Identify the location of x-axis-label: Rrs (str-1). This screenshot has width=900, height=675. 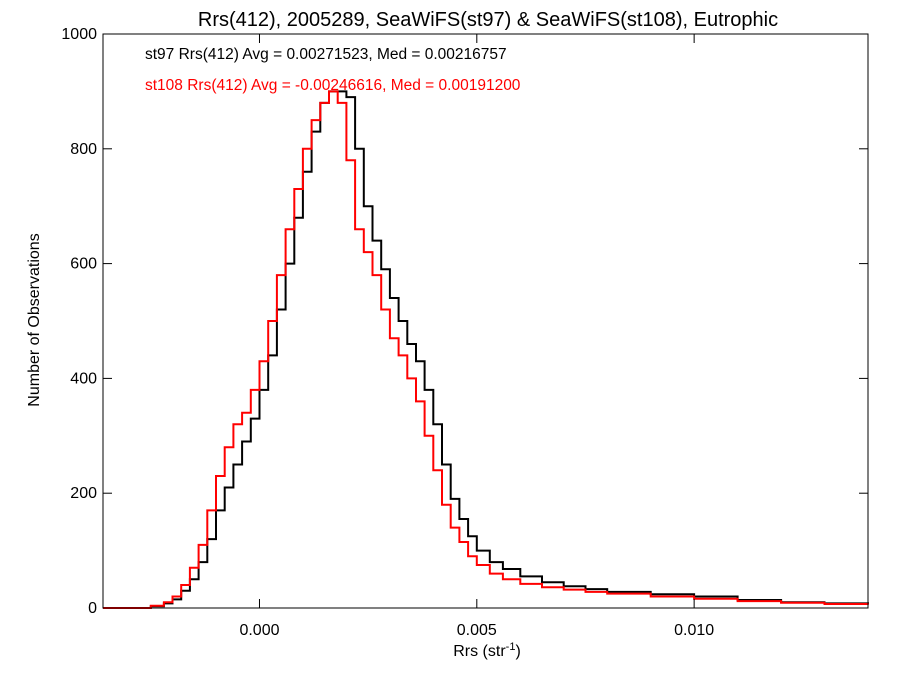
(487, 650).